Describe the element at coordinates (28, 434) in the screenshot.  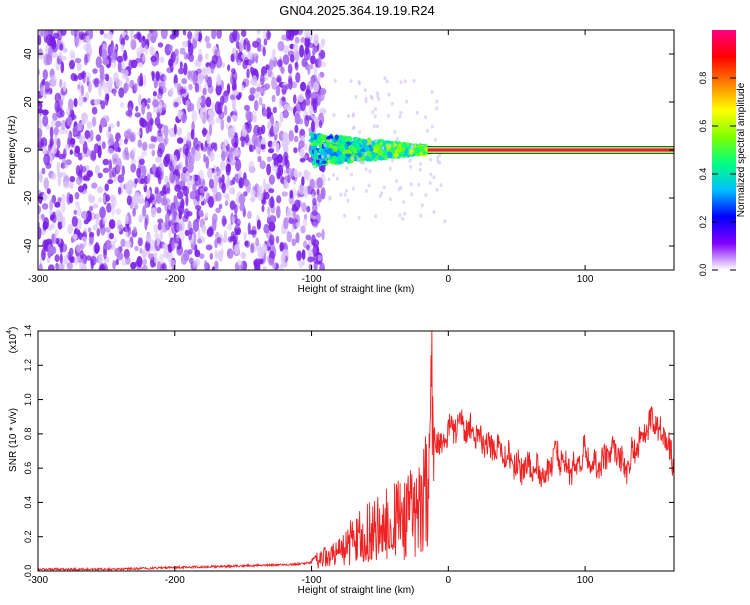
I see `snr-y-tick-label: 0.8` at that location.